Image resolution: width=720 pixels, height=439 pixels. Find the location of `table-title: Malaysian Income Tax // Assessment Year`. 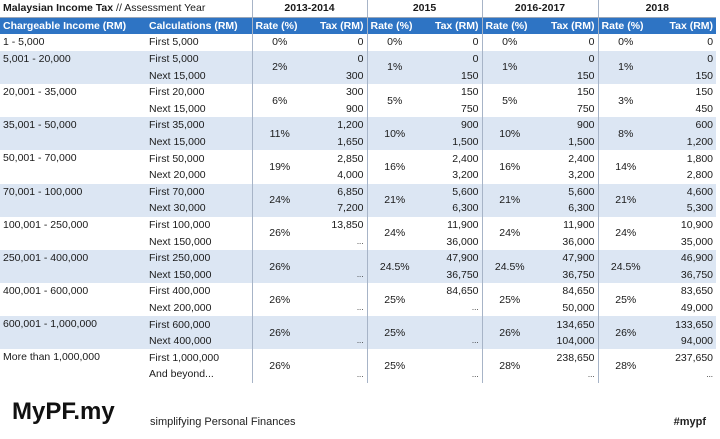

table-title: Malaysian Income Tax // Assessment Year is located at coordinates (126, 9).